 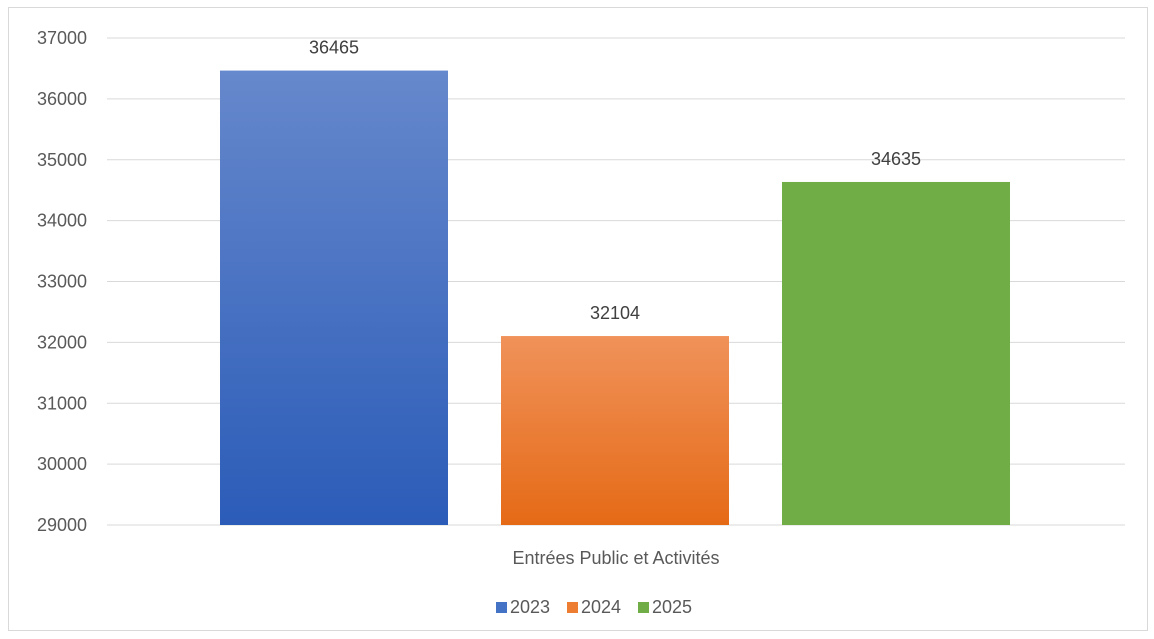 I want to click on legend-label: 2024, so click(x=601, y=607).